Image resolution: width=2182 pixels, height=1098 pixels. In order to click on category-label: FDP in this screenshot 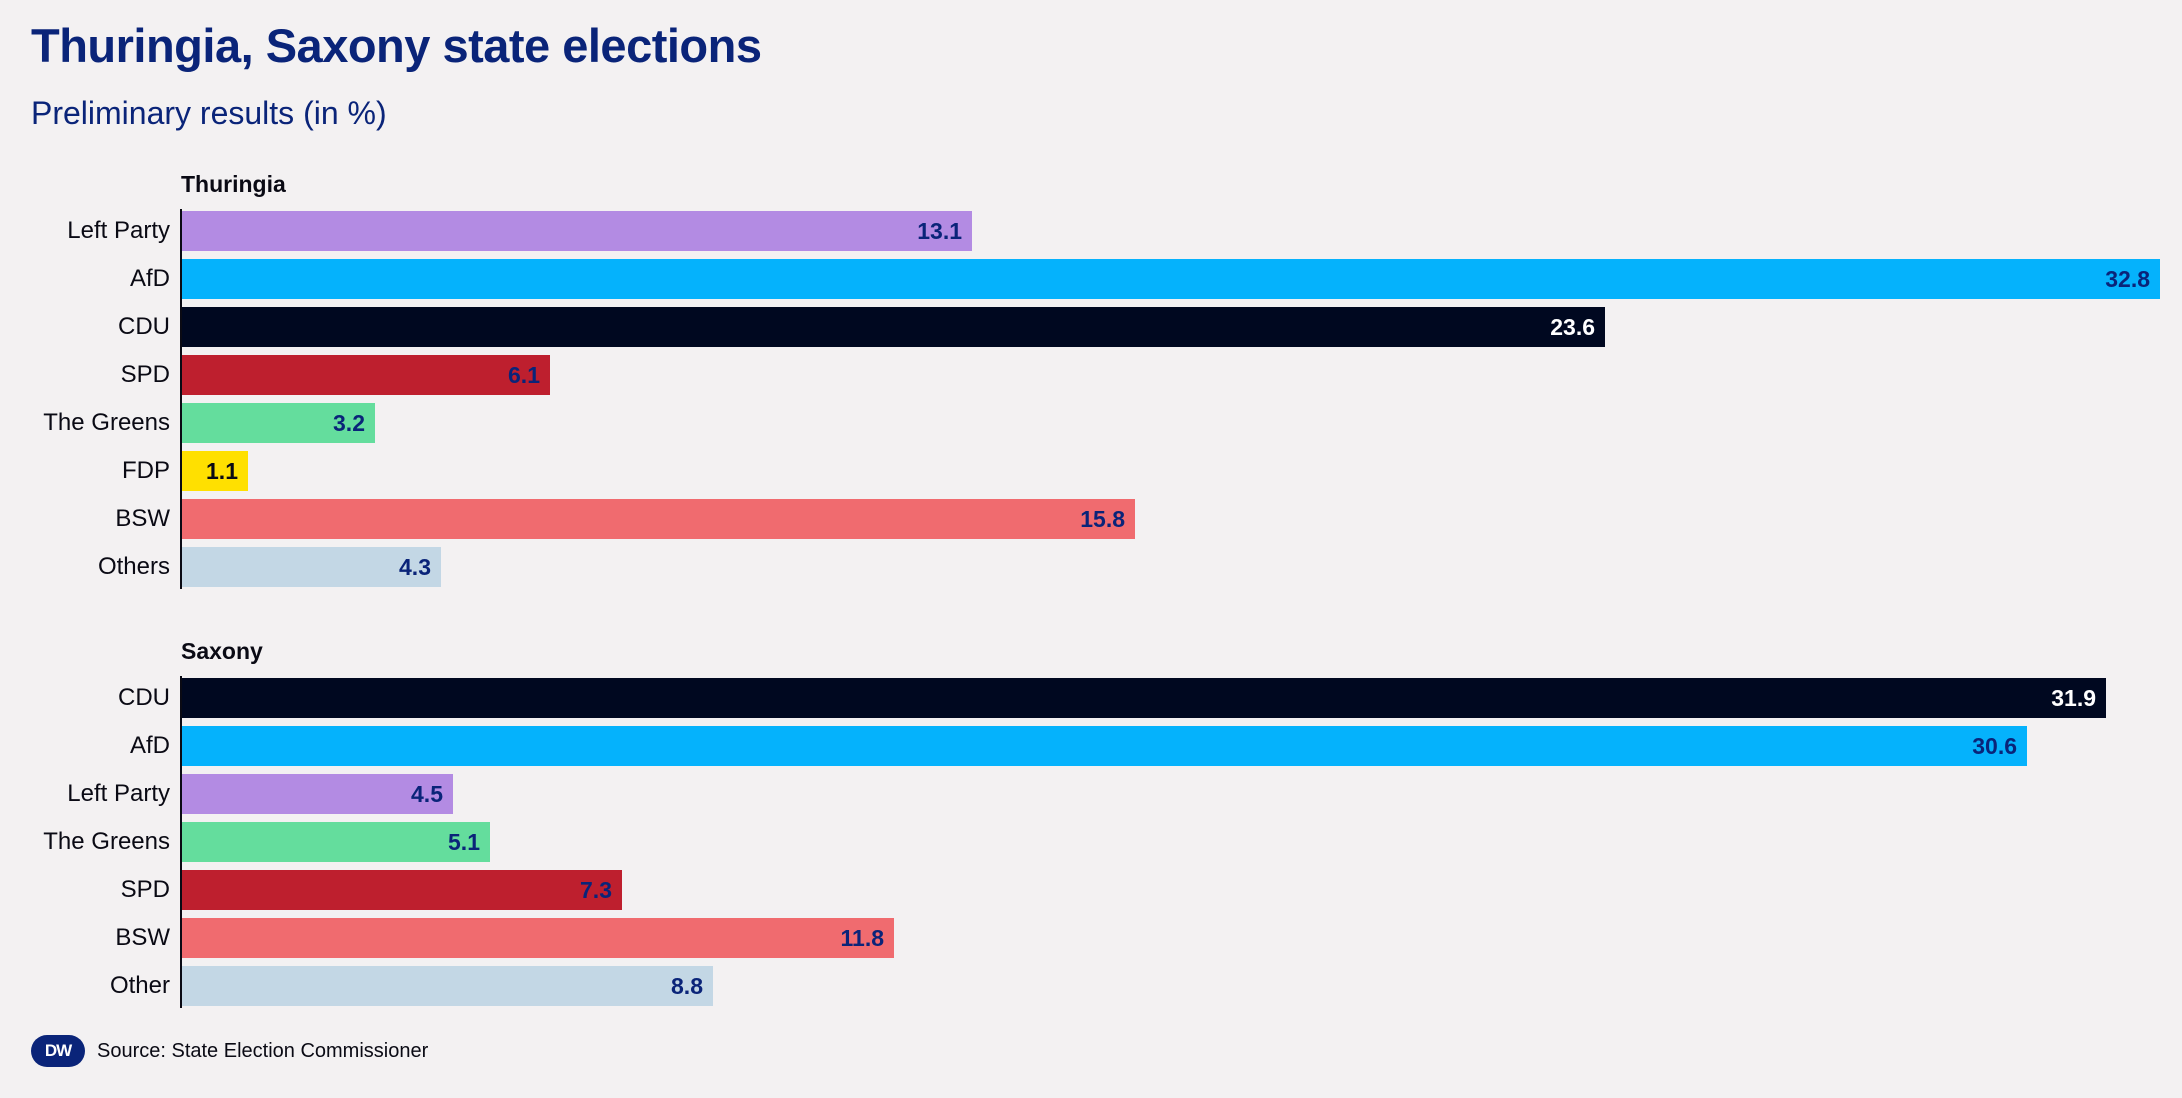, I will do `click(146, 470)`.